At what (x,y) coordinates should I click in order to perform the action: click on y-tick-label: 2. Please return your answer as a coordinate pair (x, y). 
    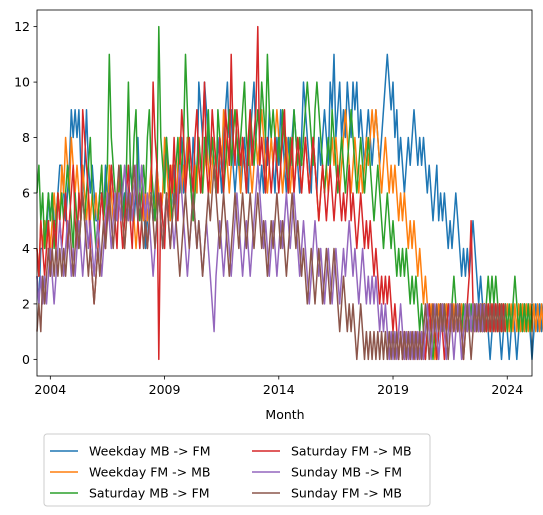
    Looking at the image, I should click on (26, 303).